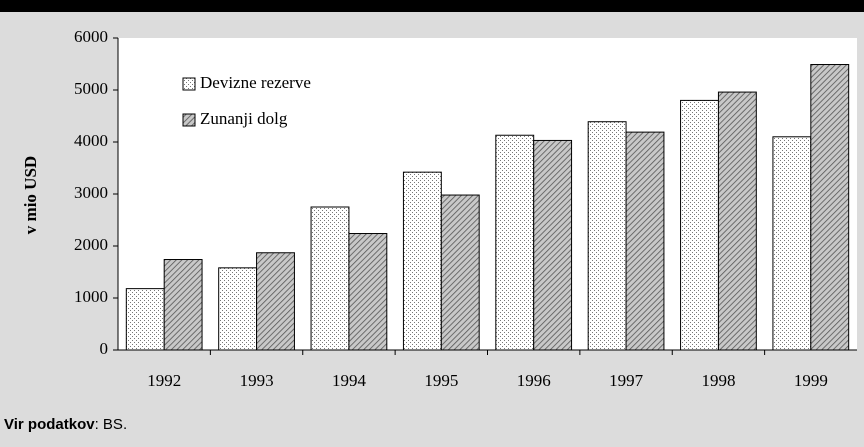  I want to click on x-tick-label: 1994, so click(349, 380).